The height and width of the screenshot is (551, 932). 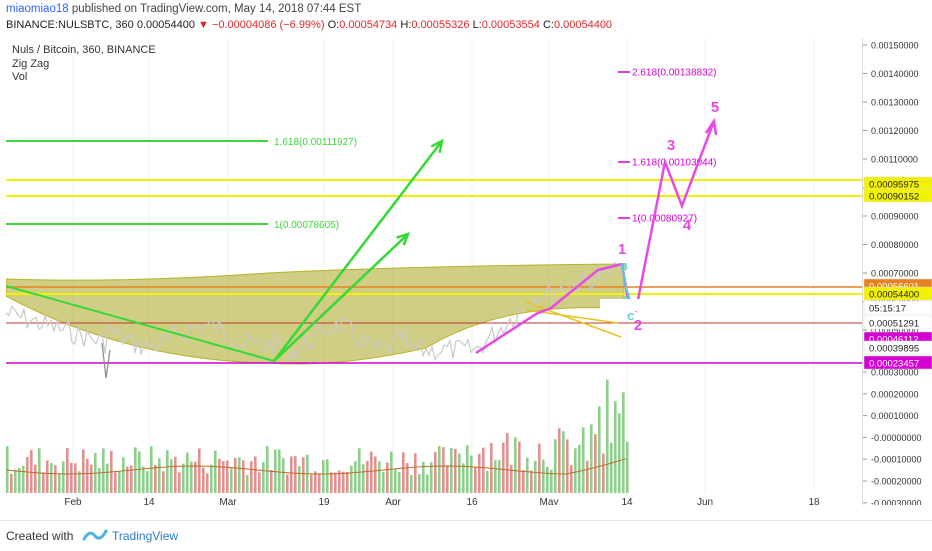 What do you see at coordinates (510, 25) in the screenshot?
I see `low-value: 0.00053554` at bounding box center [510, 25].